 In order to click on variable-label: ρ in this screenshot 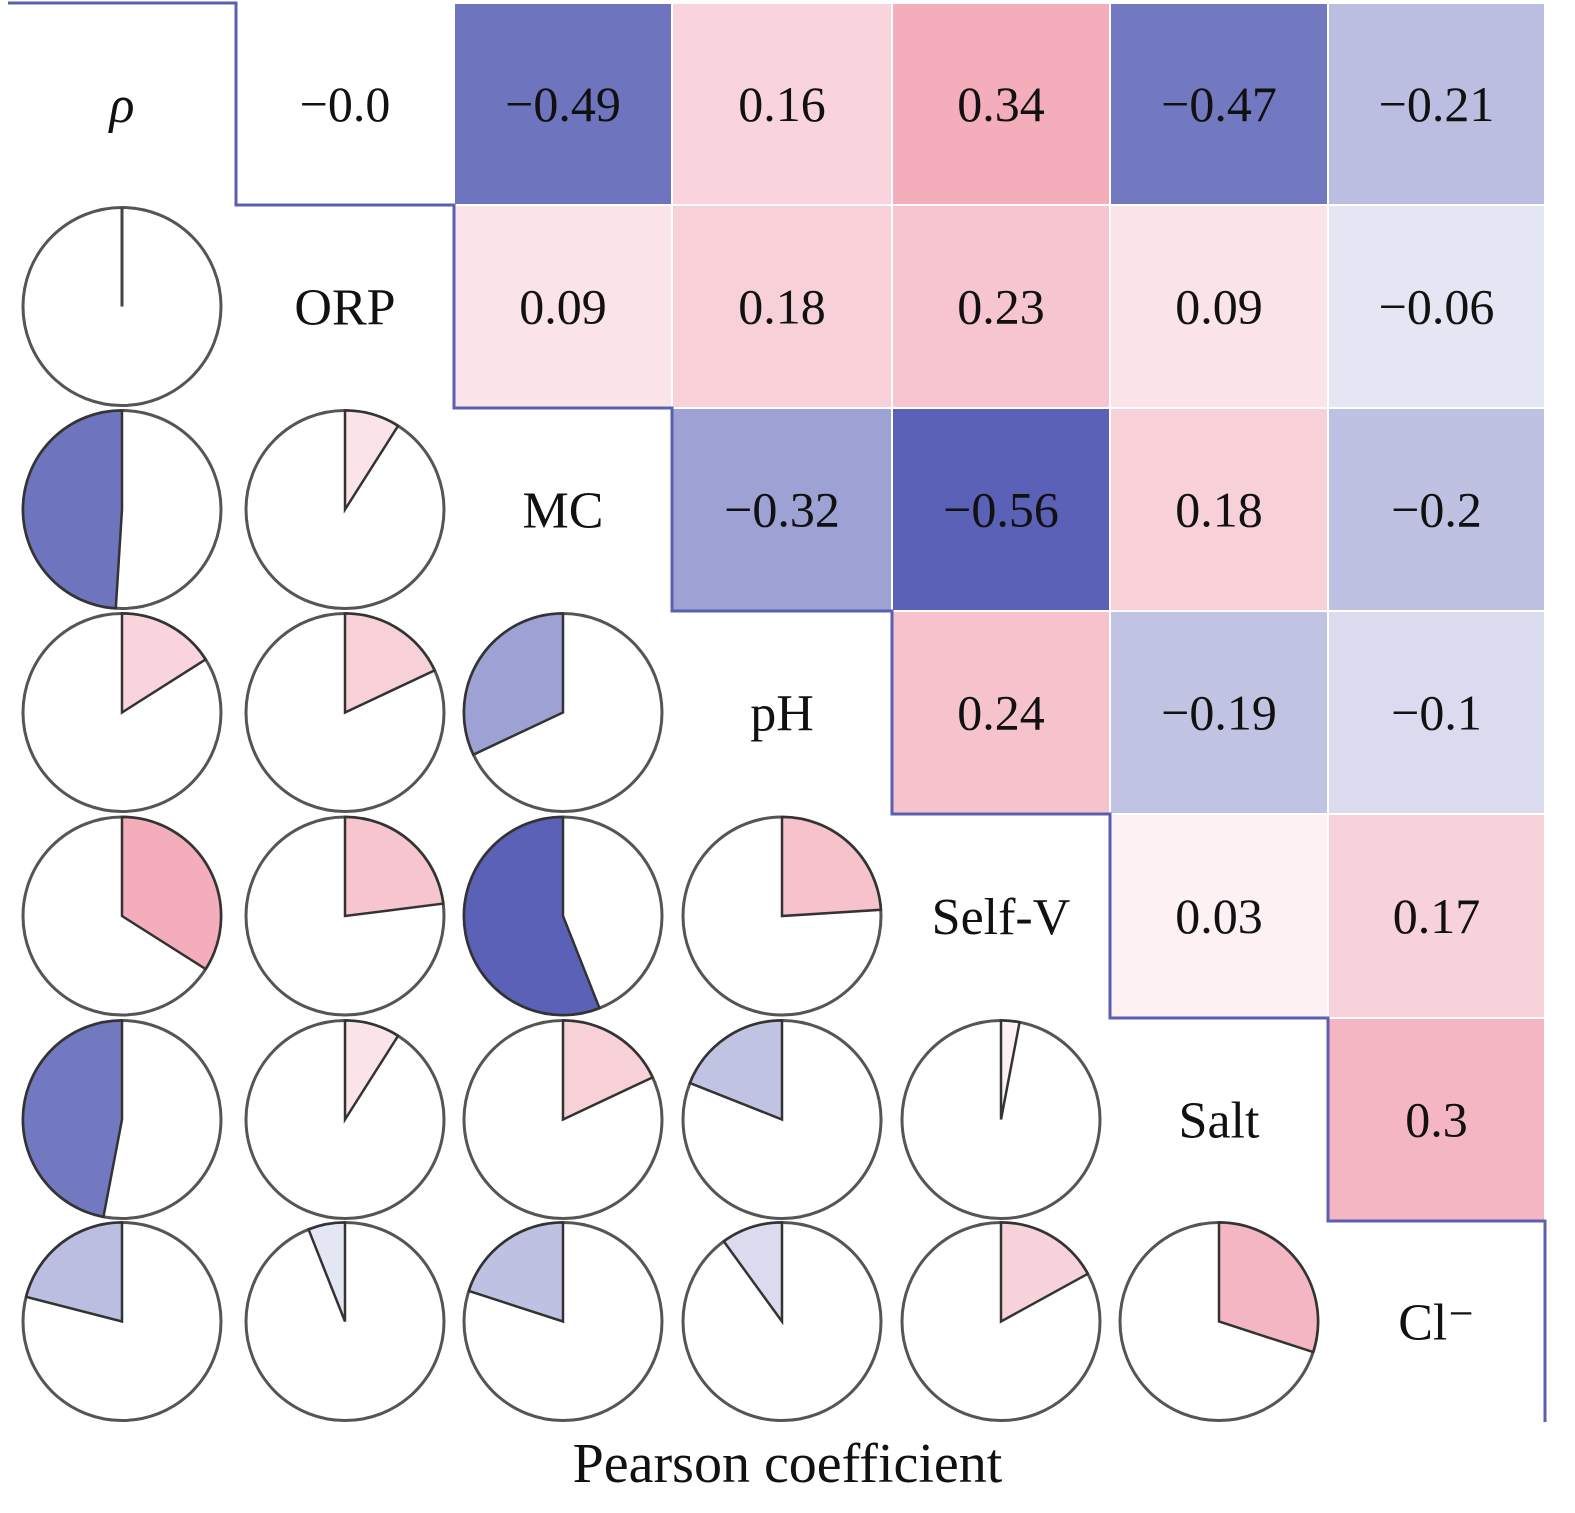, I will do `click(121, 105)`.